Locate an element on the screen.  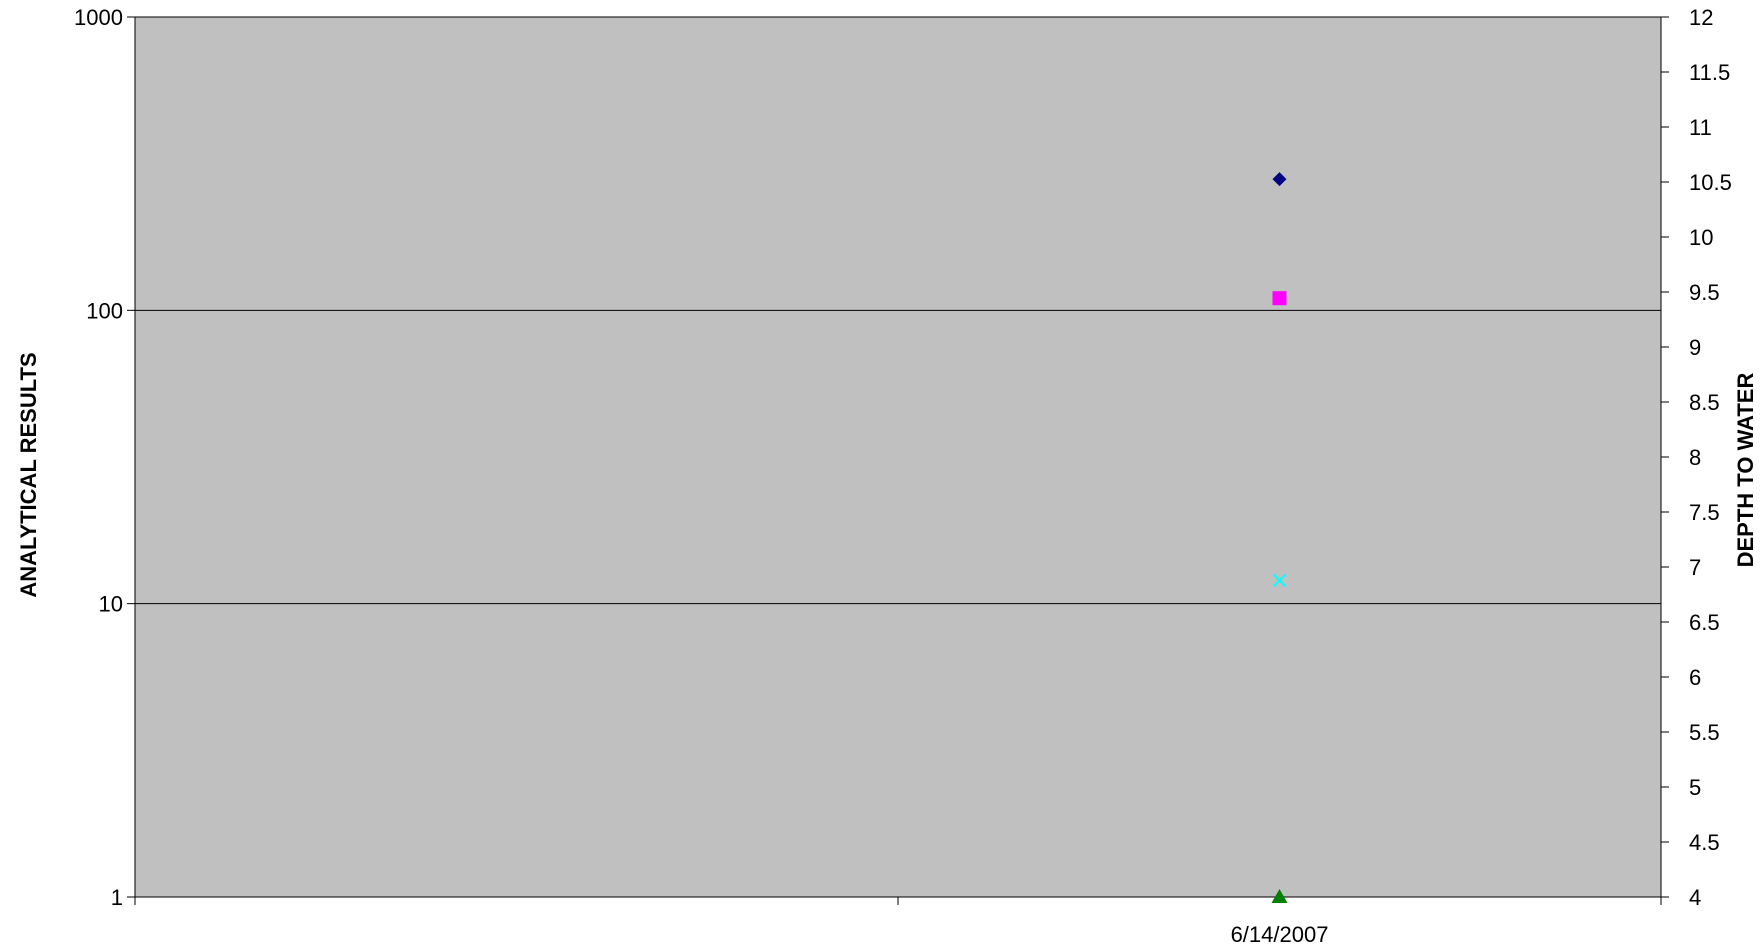
data-point-square is located at coordinates (1279, 298).